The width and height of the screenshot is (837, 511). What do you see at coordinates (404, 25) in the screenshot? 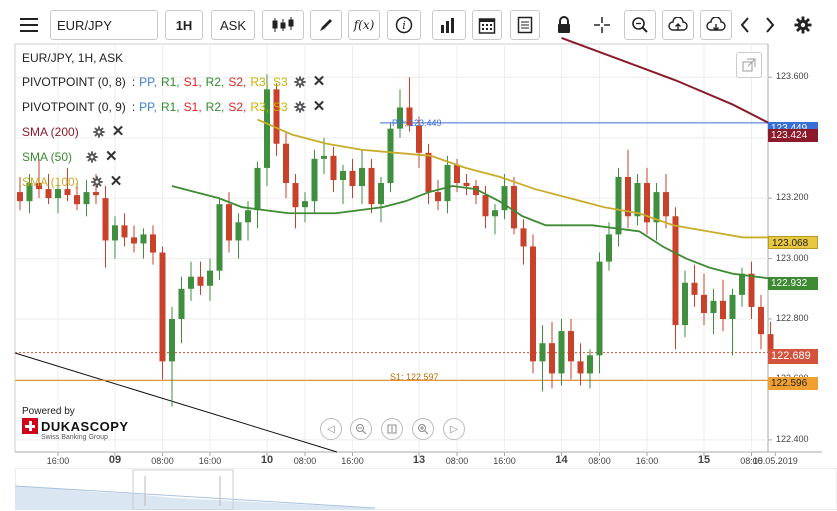
I see `info-button: i` at bounding box center [404, 25].